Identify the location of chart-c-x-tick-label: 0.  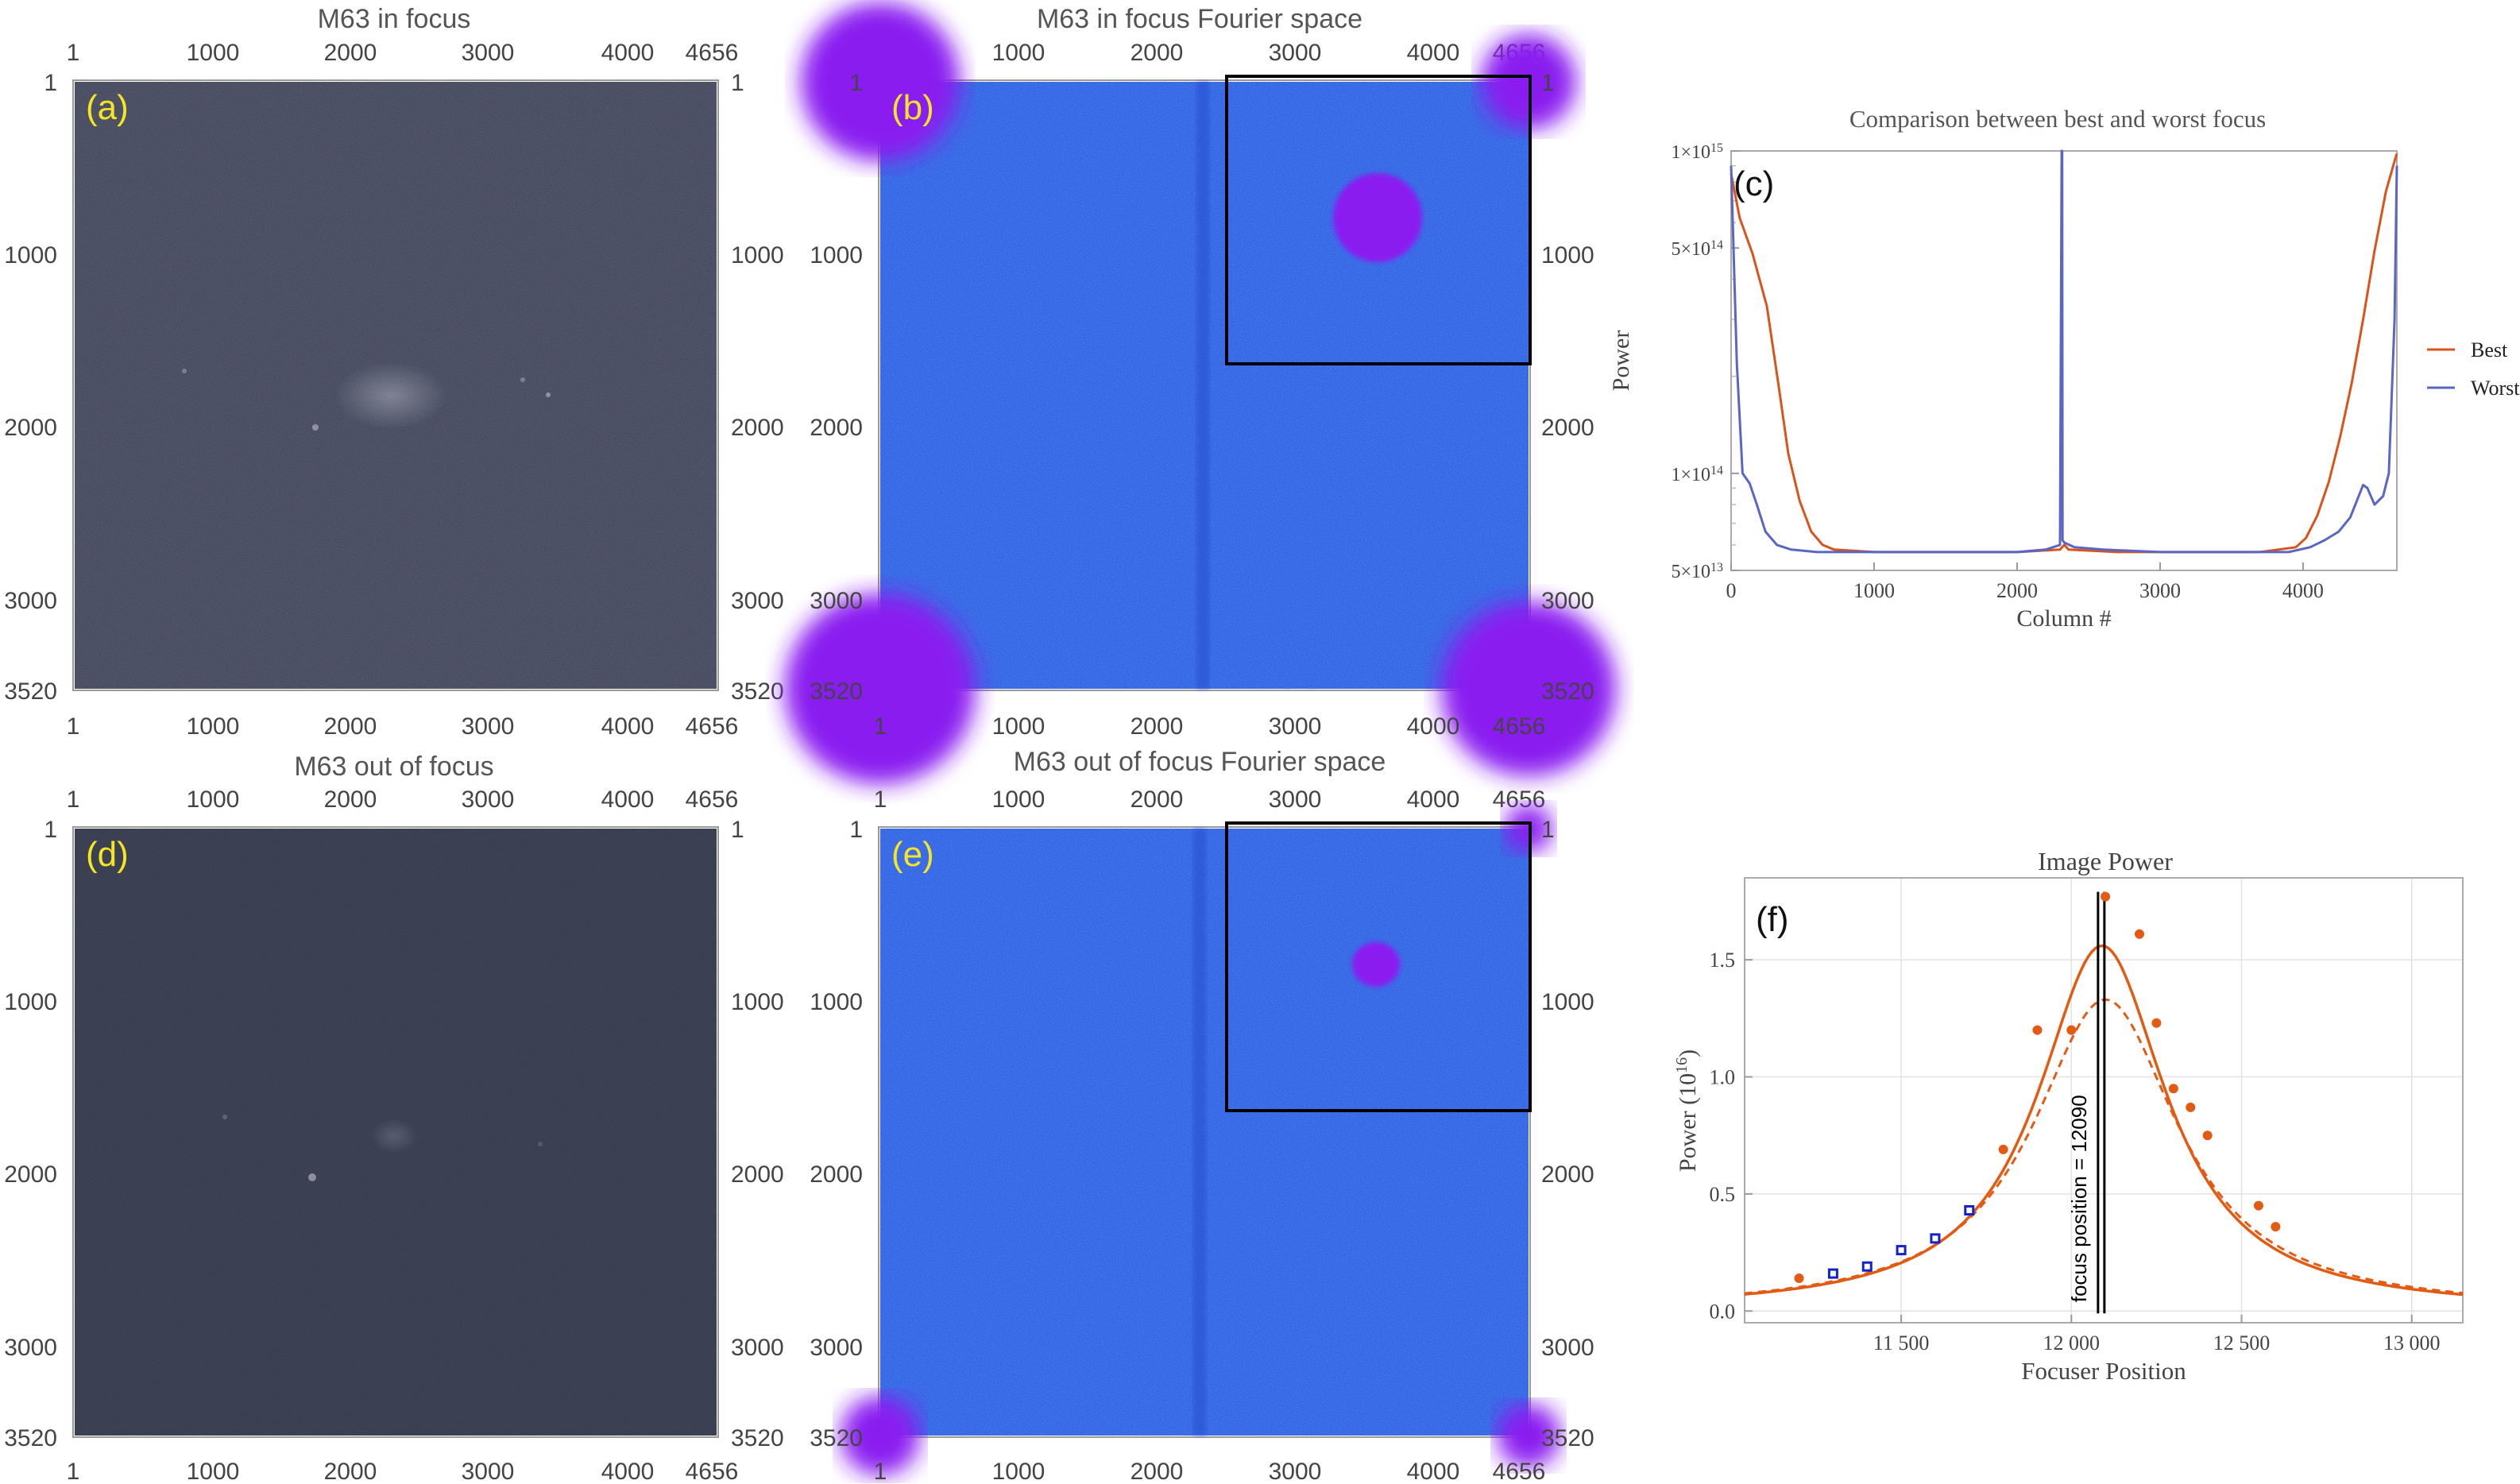
(1731, 590).